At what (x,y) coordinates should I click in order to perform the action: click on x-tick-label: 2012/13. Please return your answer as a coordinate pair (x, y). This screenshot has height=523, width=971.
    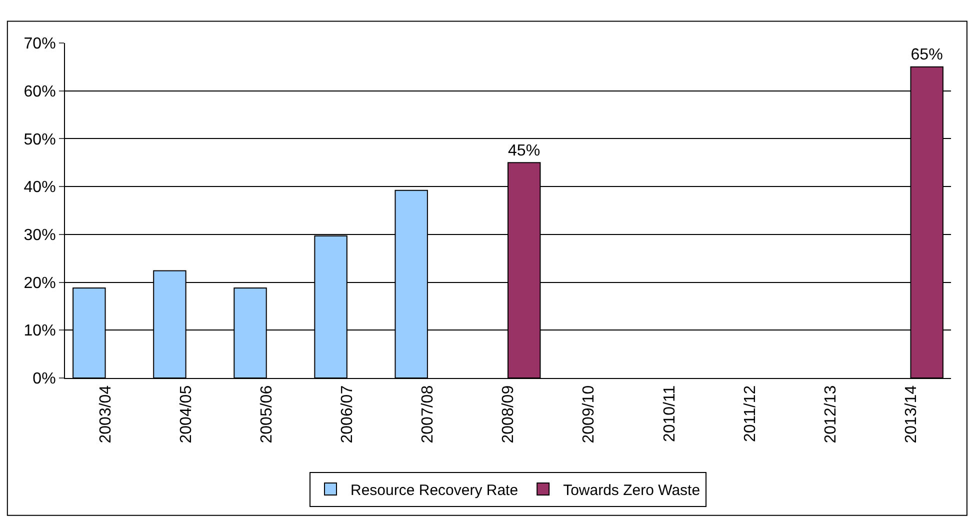
    Looking at the image, I should click on (831, 414).